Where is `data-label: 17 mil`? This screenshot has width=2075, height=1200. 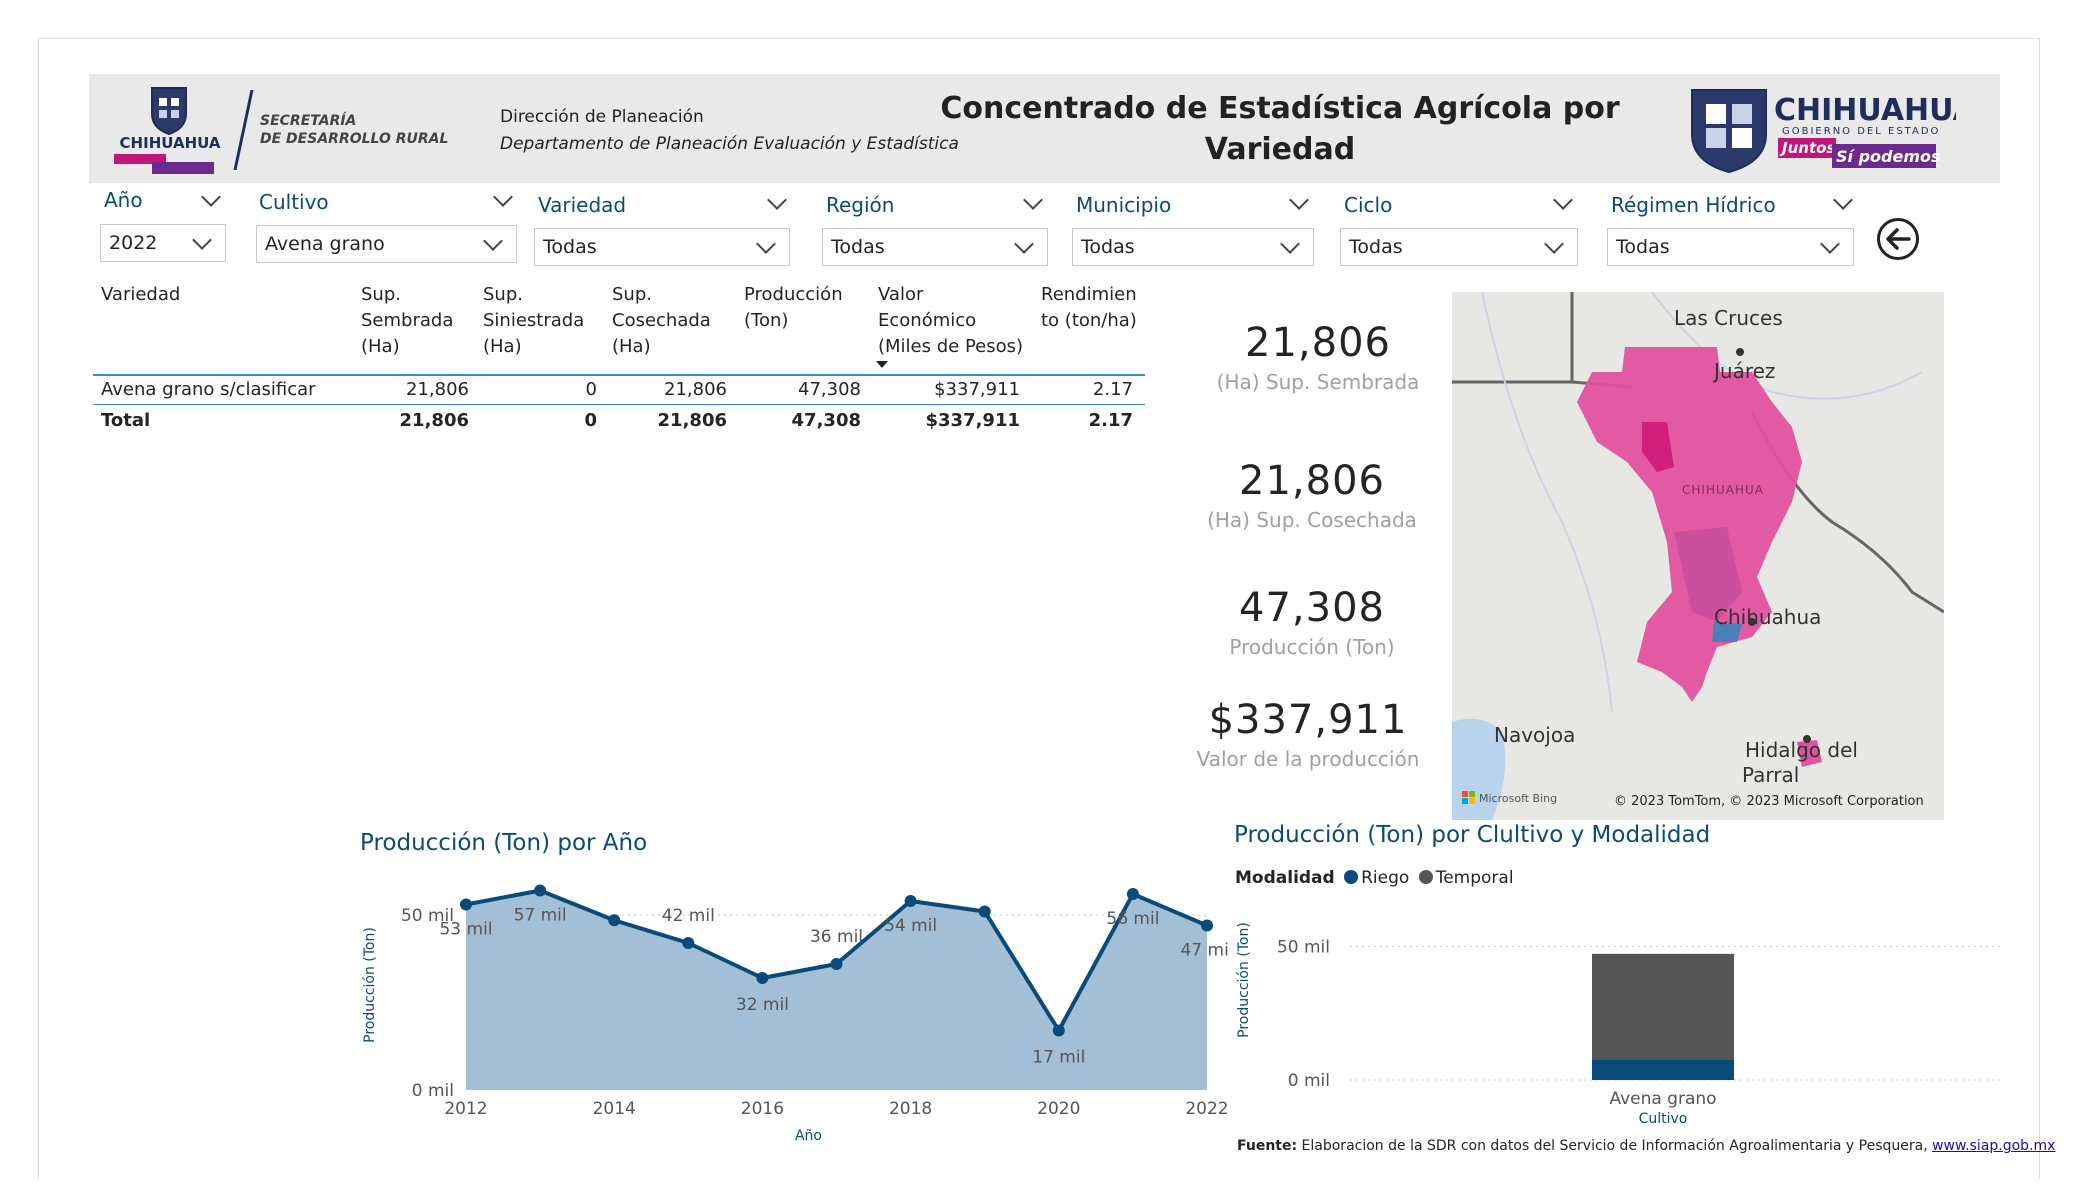 data-label: 17 mil is located at coordinates (1058, 1058).